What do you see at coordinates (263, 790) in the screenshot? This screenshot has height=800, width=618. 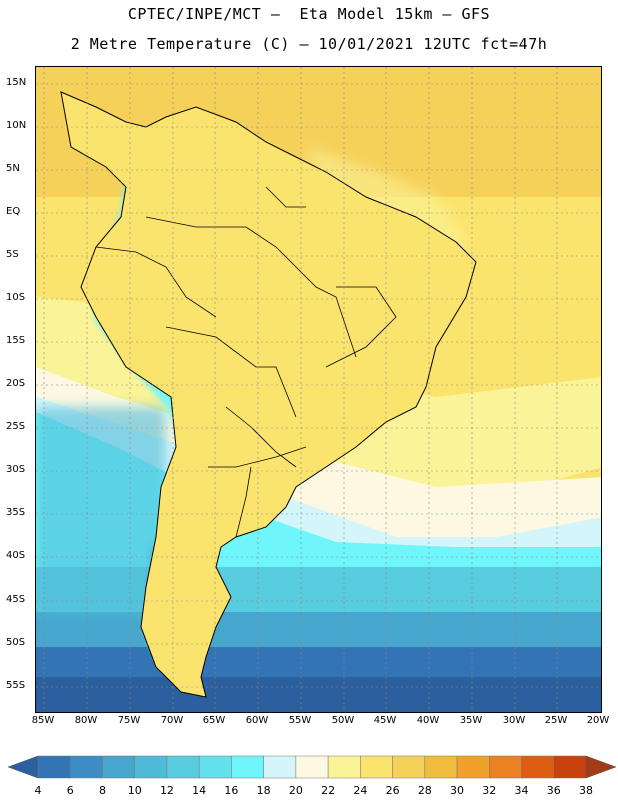 I see `colorbar-label: 18` at bounding box center [263, 790].